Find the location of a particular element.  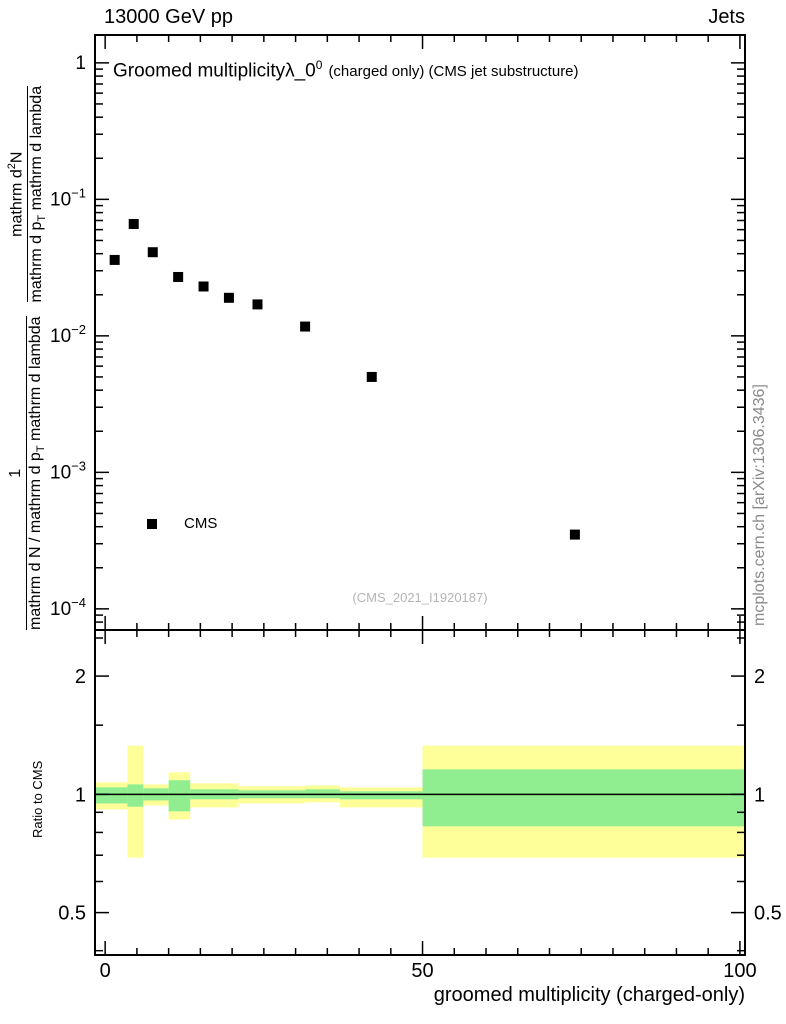

ylabel-main-fraction: mathrm d2N mathrm d pT mathrm d lambda is located at coordinates (27, 194).